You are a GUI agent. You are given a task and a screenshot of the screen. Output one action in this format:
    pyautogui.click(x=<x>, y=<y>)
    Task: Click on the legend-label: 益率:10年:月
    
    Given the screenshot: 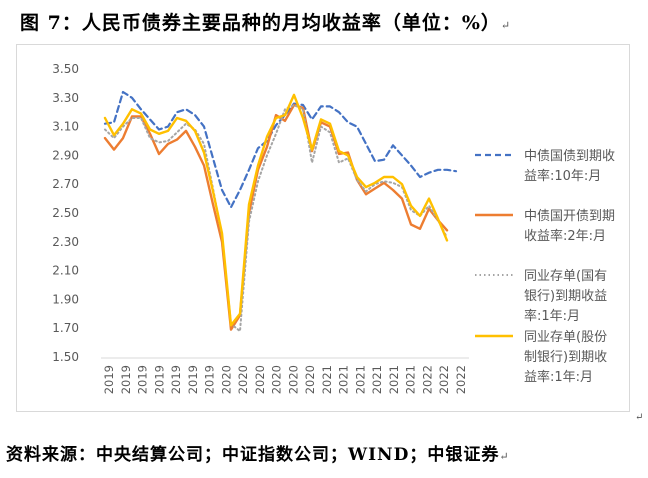 What is the action you would take?
    pyautogui.click(x=562, y=176)
    